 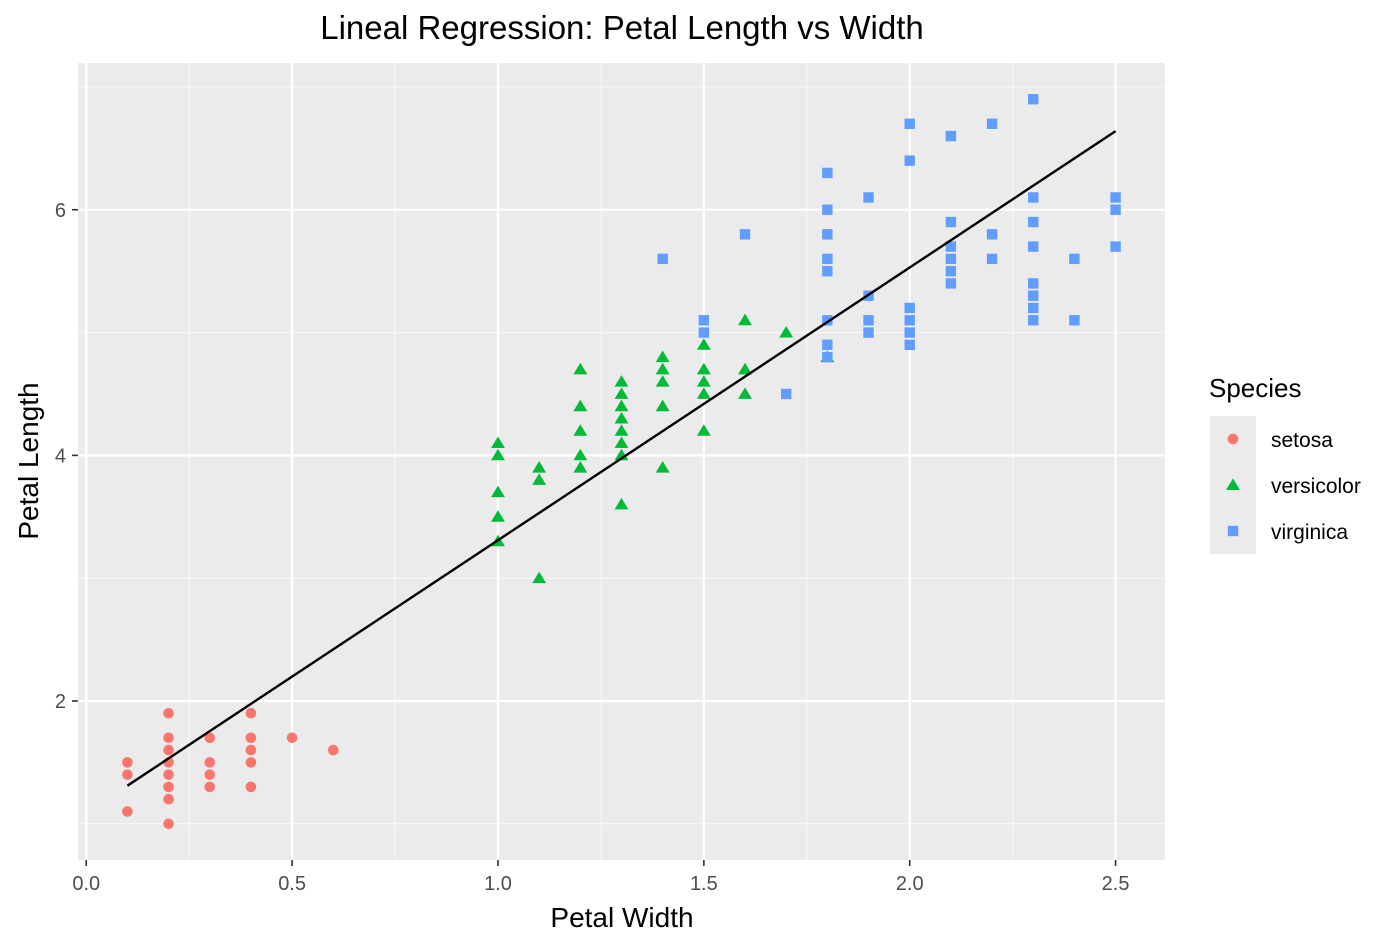 What do you see at coordinates (1233, 531) in the screenshot?
I see `legend-key-virginica` at bounding box center [1233, 531].